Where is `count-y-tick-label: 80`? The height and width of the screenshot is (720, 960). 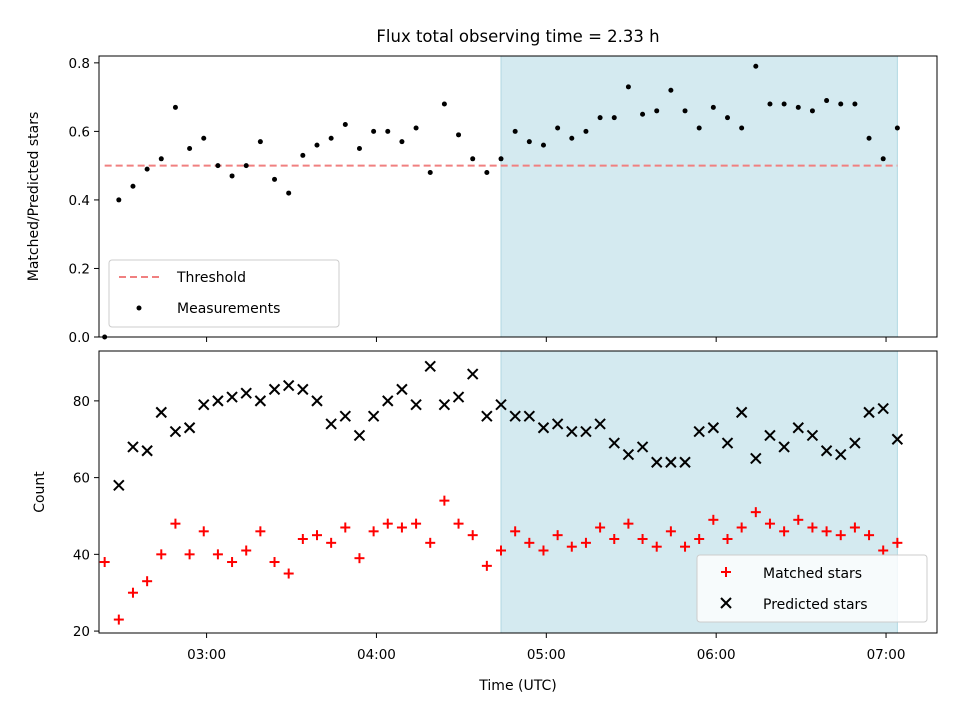
count-y-tick-label: 80 is located at coordinates (81, 402).